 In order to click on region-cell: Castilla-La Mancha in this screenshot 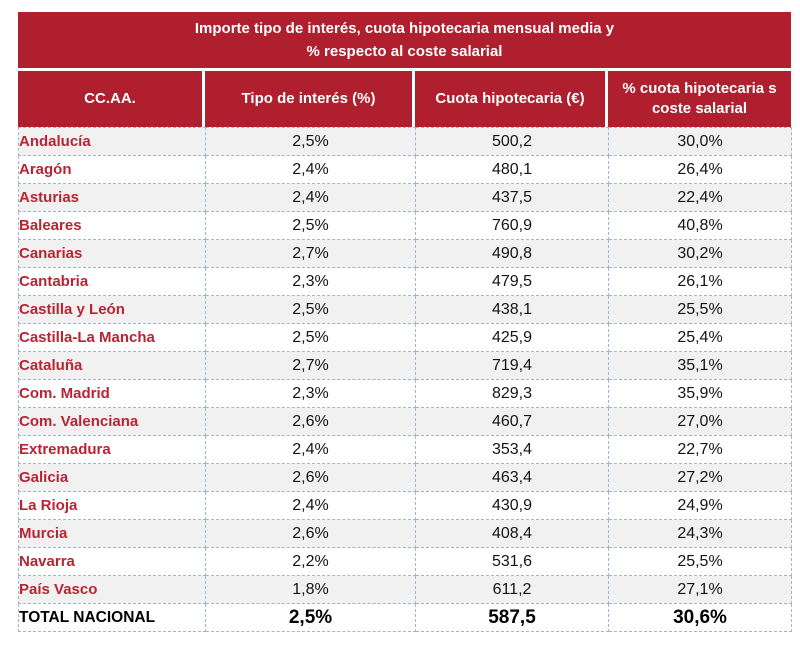, I will do `click(112, 337)`.